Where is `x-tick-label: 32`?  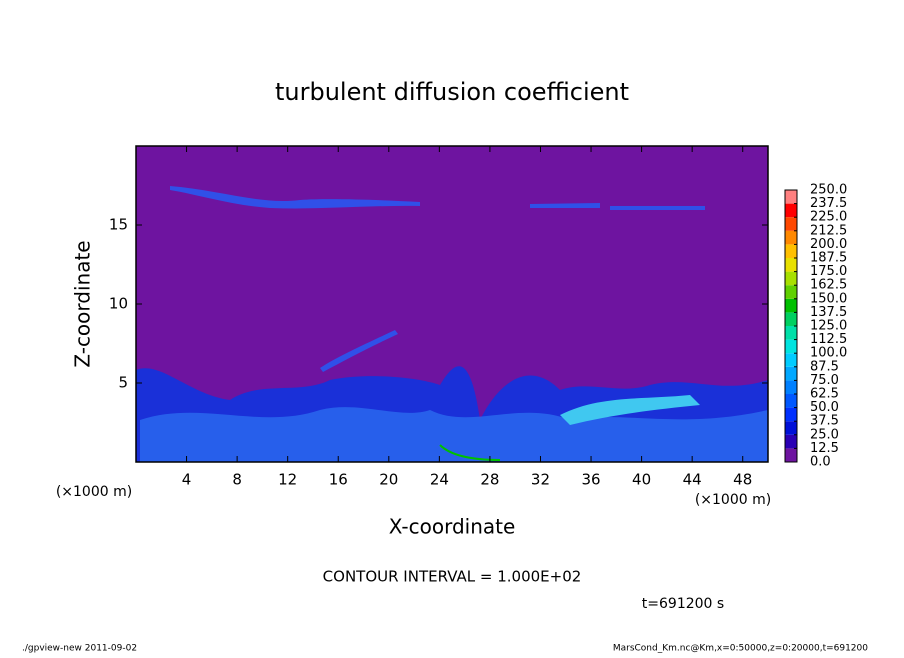
x-tick-label: 32 is located at coordinates (540, 480).